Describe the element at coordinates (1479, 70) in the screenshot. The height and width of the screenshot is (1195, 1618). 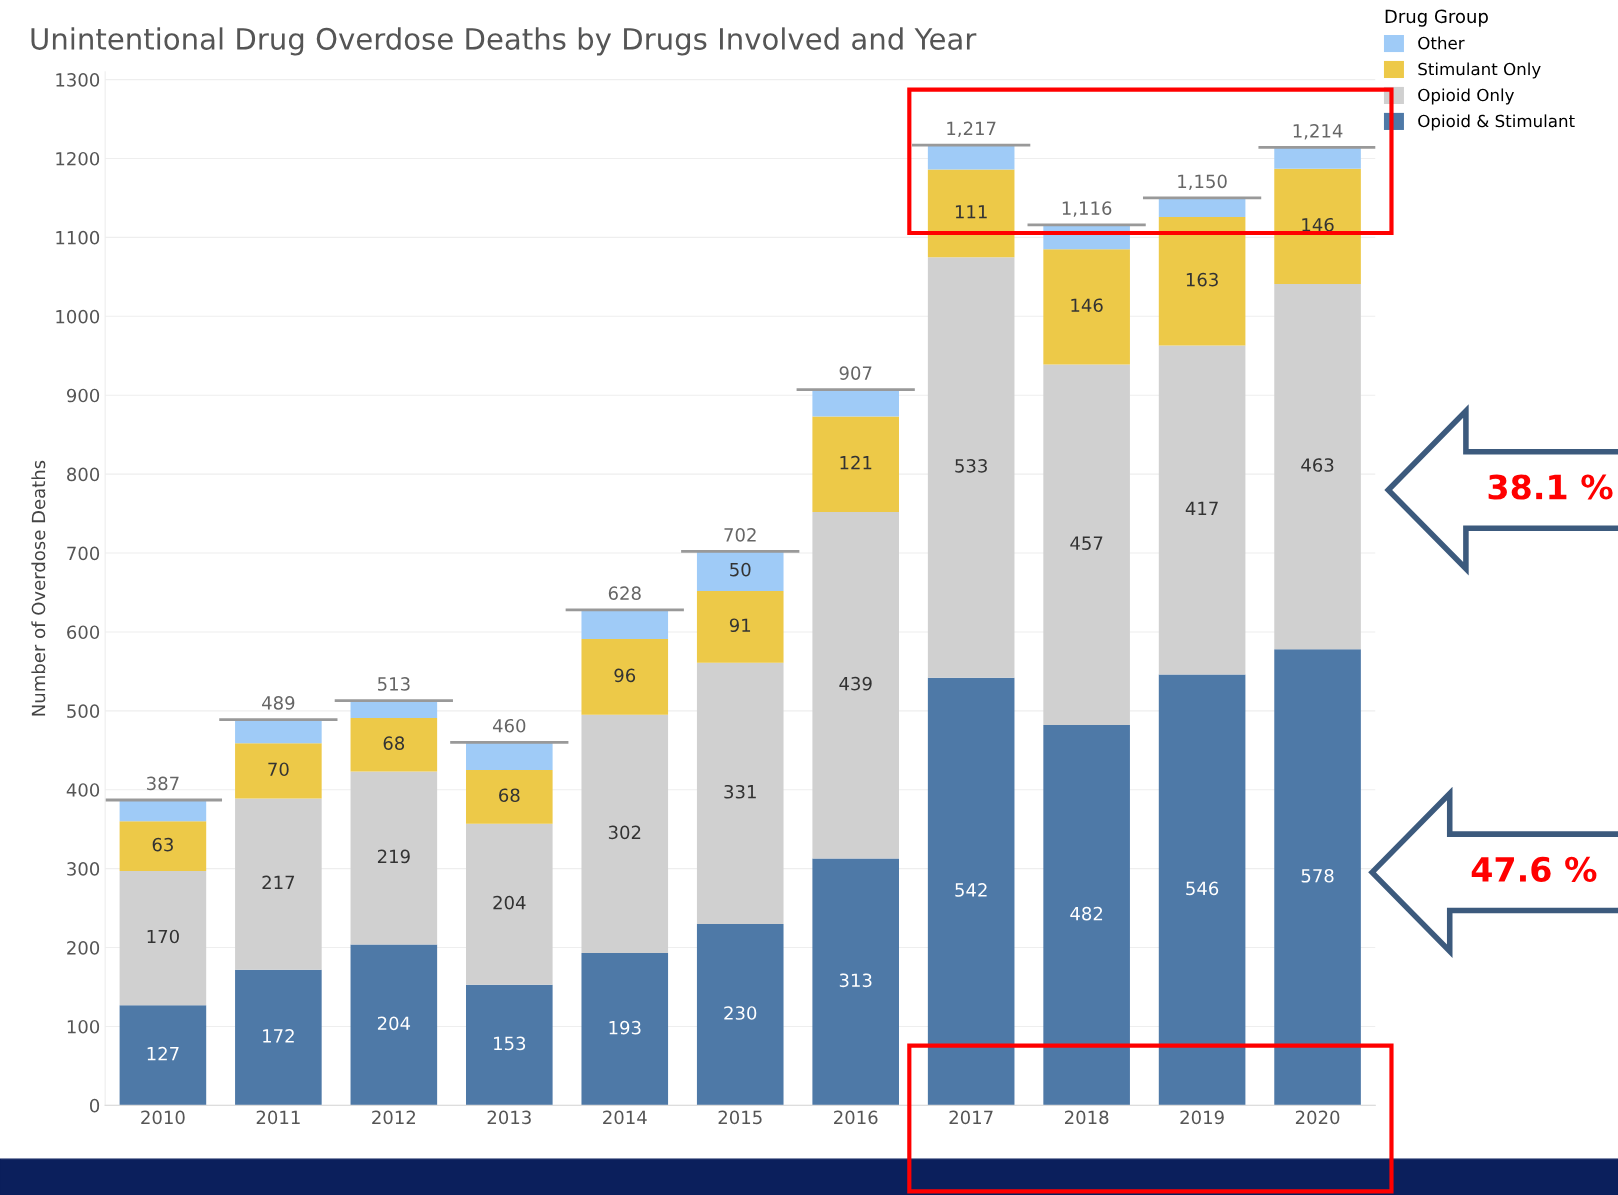
I see `legend-label: Stimulant Only` at that location.